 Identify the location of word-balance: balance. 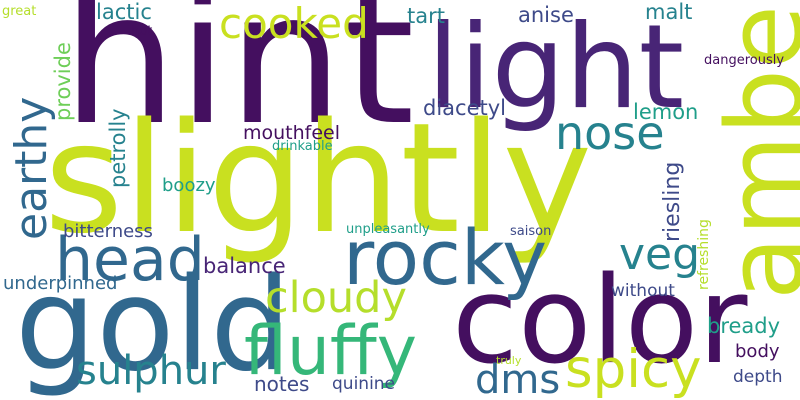
(244, 266).